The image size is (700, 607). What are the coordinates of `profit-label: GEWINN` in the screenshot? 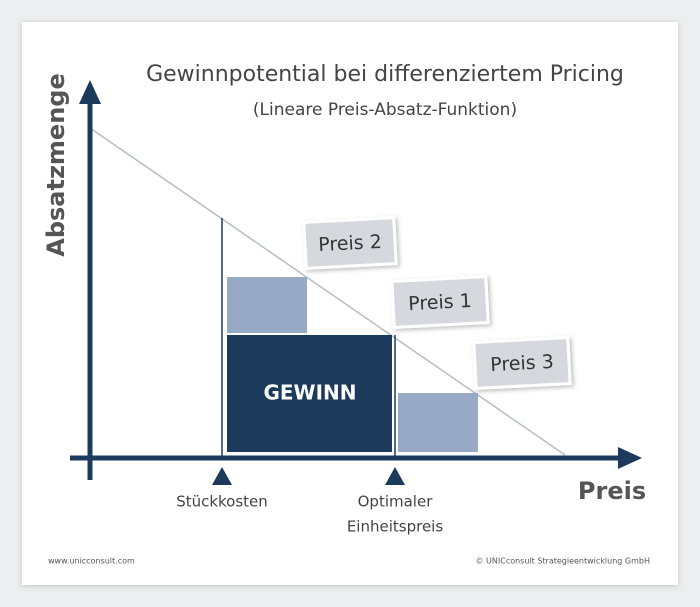 It's located at (309, 393).